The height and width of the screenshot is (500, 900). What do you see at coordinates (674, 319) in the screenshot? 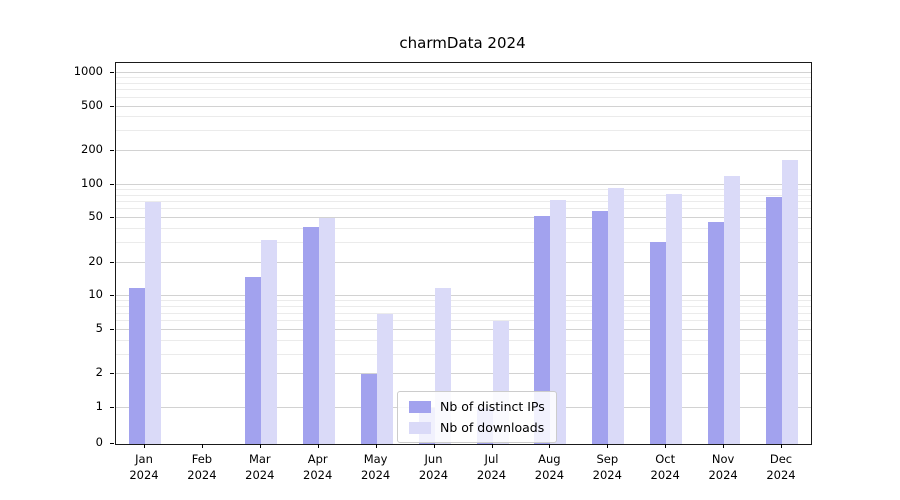
I see `bar-oct-downloads` at bounding box center [674, 319].